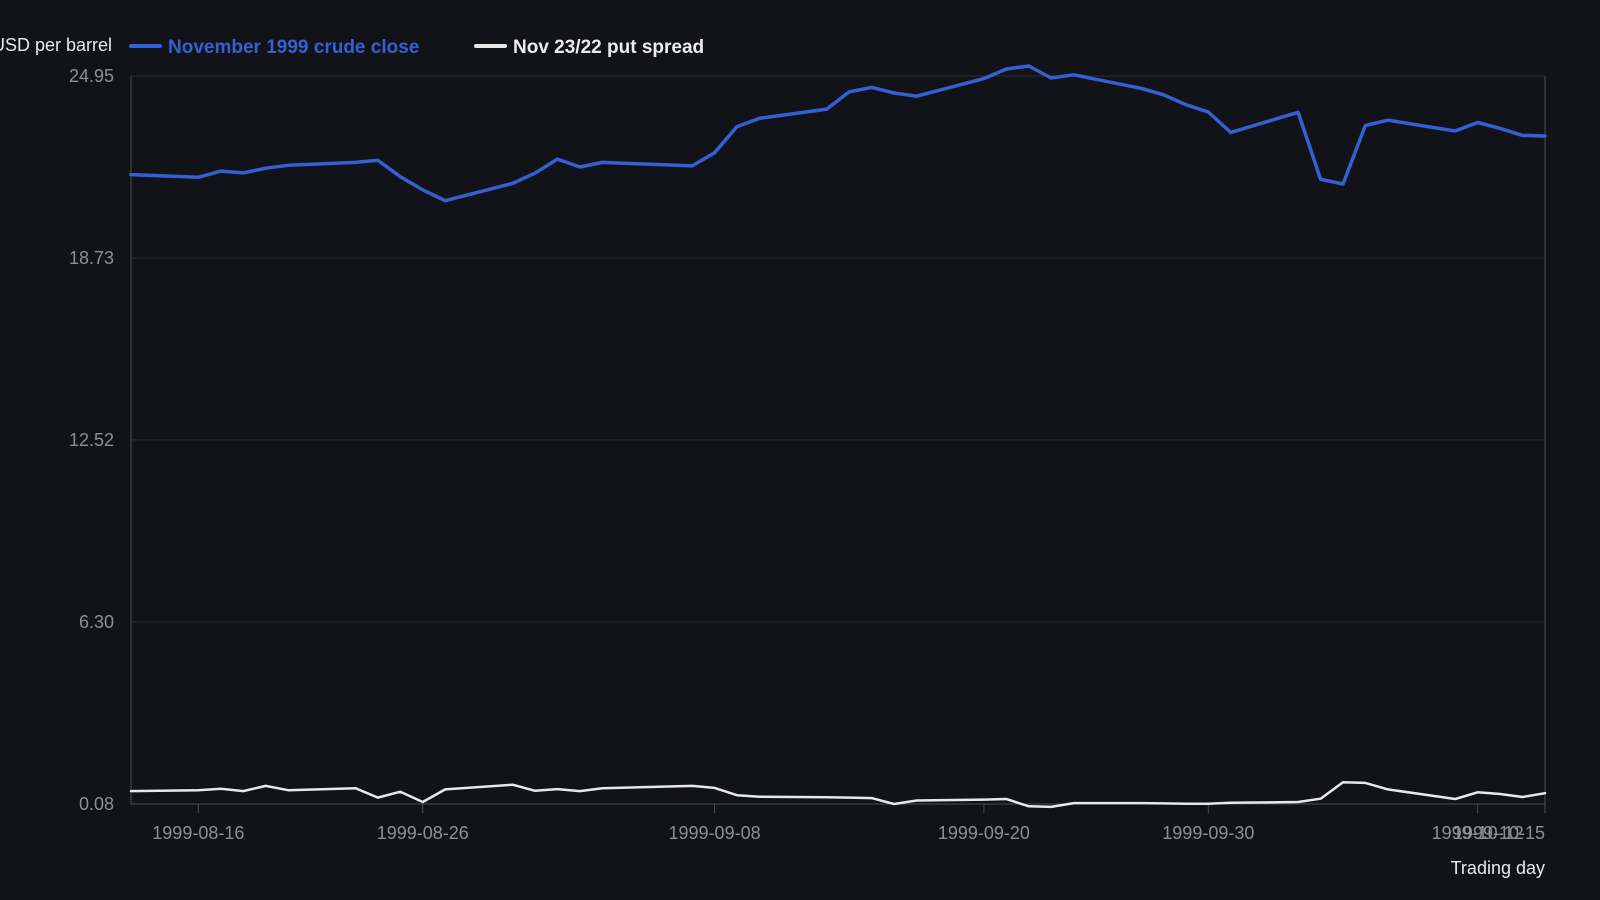 This screenshot has width=1600, height=900. What do you see at coordinates (984, 833) in the screenshot?
I see `x-tick-label: 1999-09-20` at bounding box center [984, 833].